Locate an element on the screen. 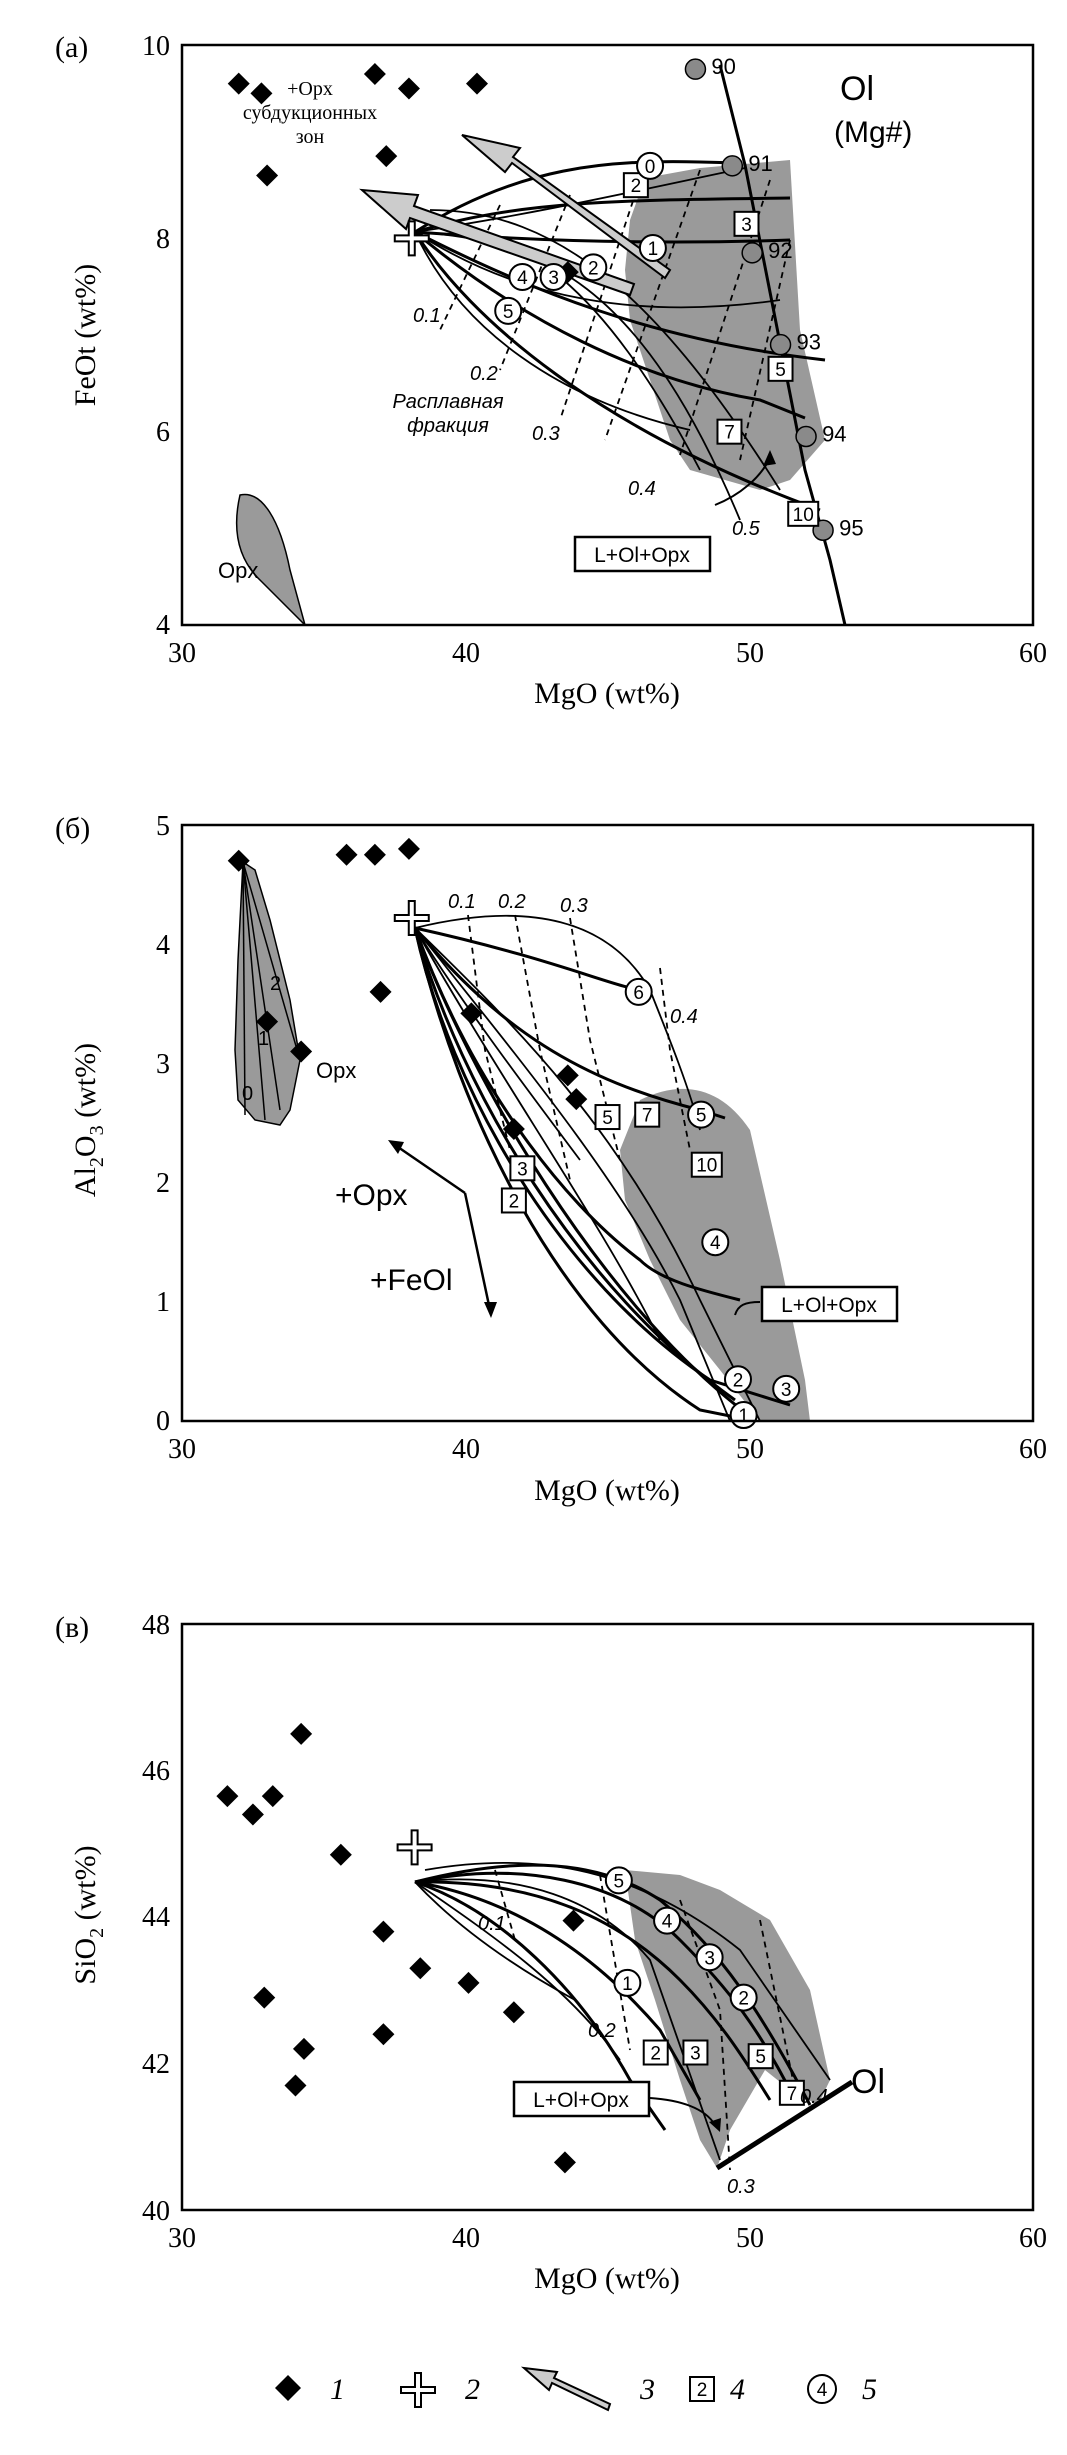 The image size is (1067, 2455). opx-field is located at coordinates (267, 993).